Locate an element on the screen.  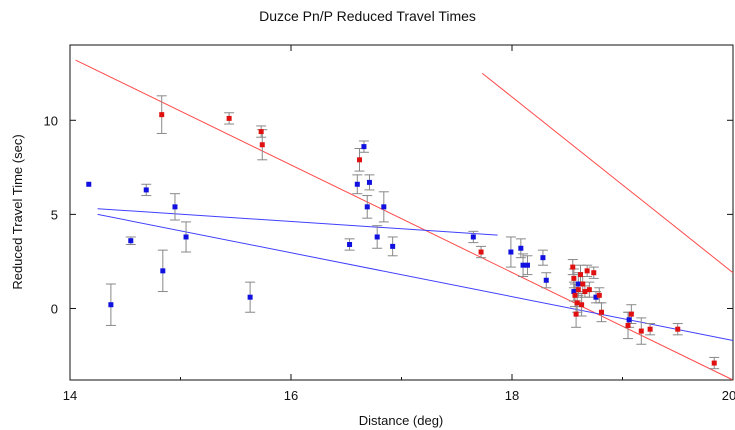
x-tick-label: 20 is located at coordinates (728, 395).